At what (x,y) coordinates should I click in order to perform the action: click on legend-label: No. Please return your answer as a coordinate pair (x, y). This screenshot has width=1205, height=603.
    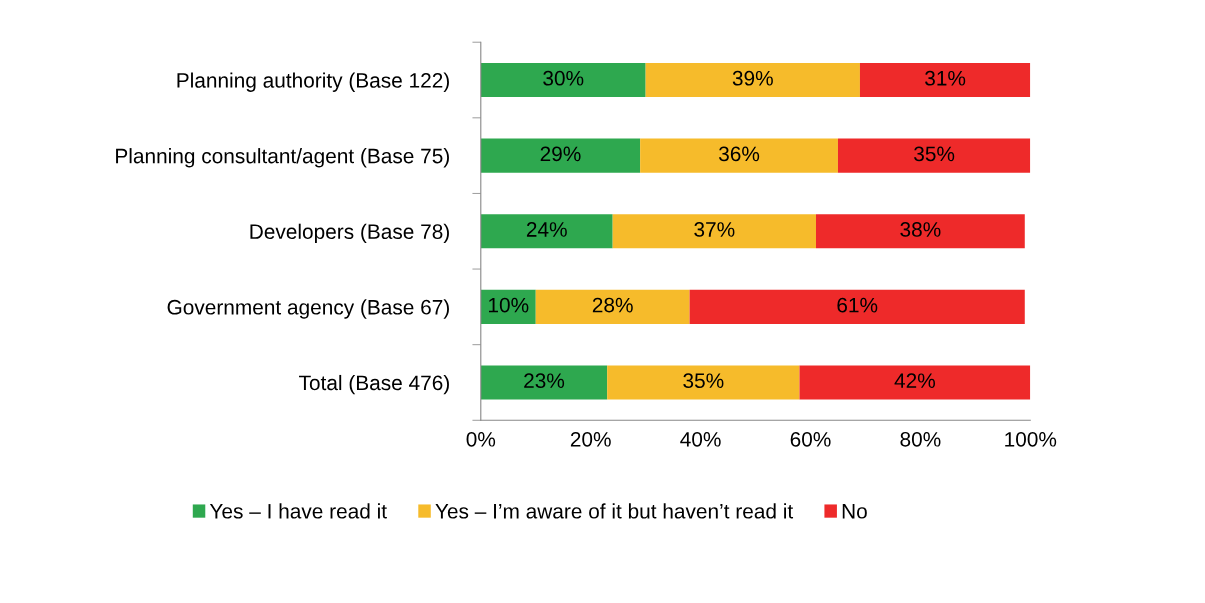
    Looking at the image, I should click on (854, 511).